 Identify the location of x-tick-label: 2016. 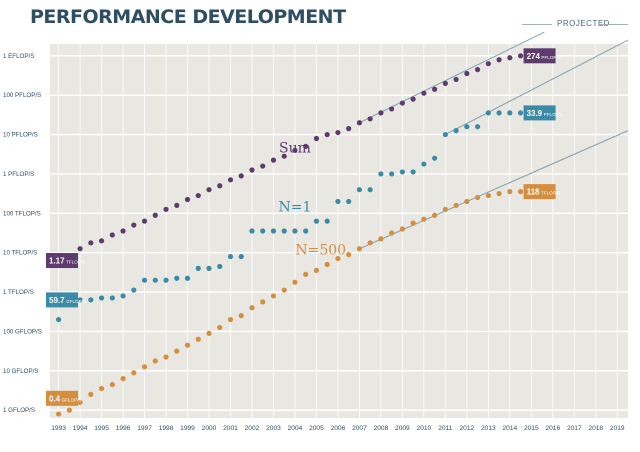
(552, 428).